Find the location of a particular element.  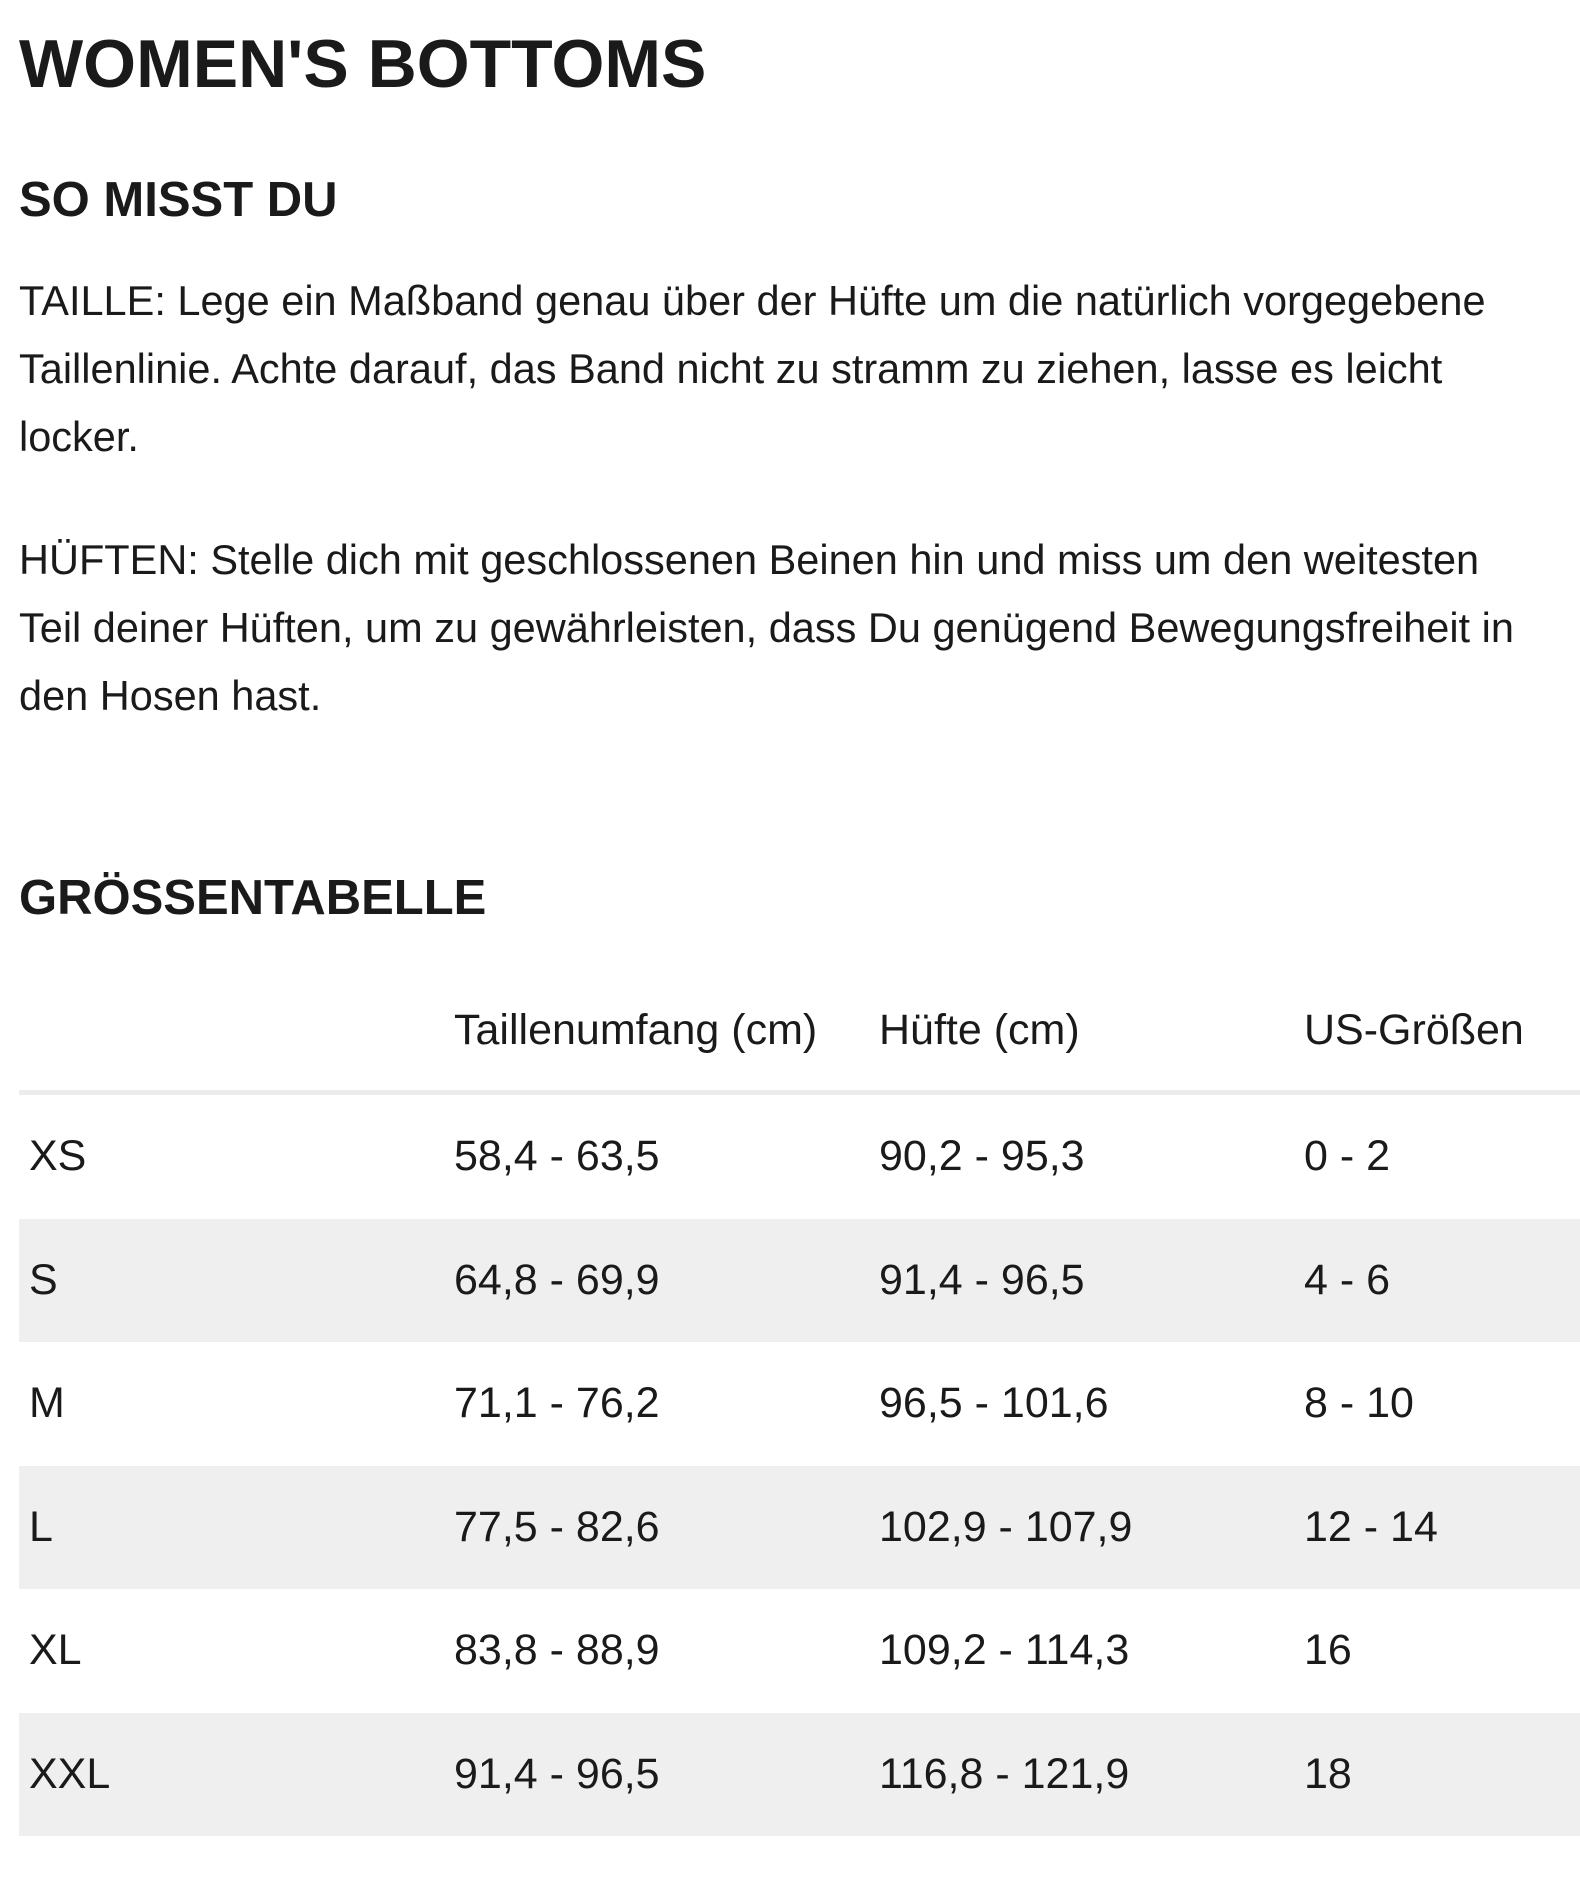

table-cell: 0 - 2 is located at coordinates (1347, 1156).